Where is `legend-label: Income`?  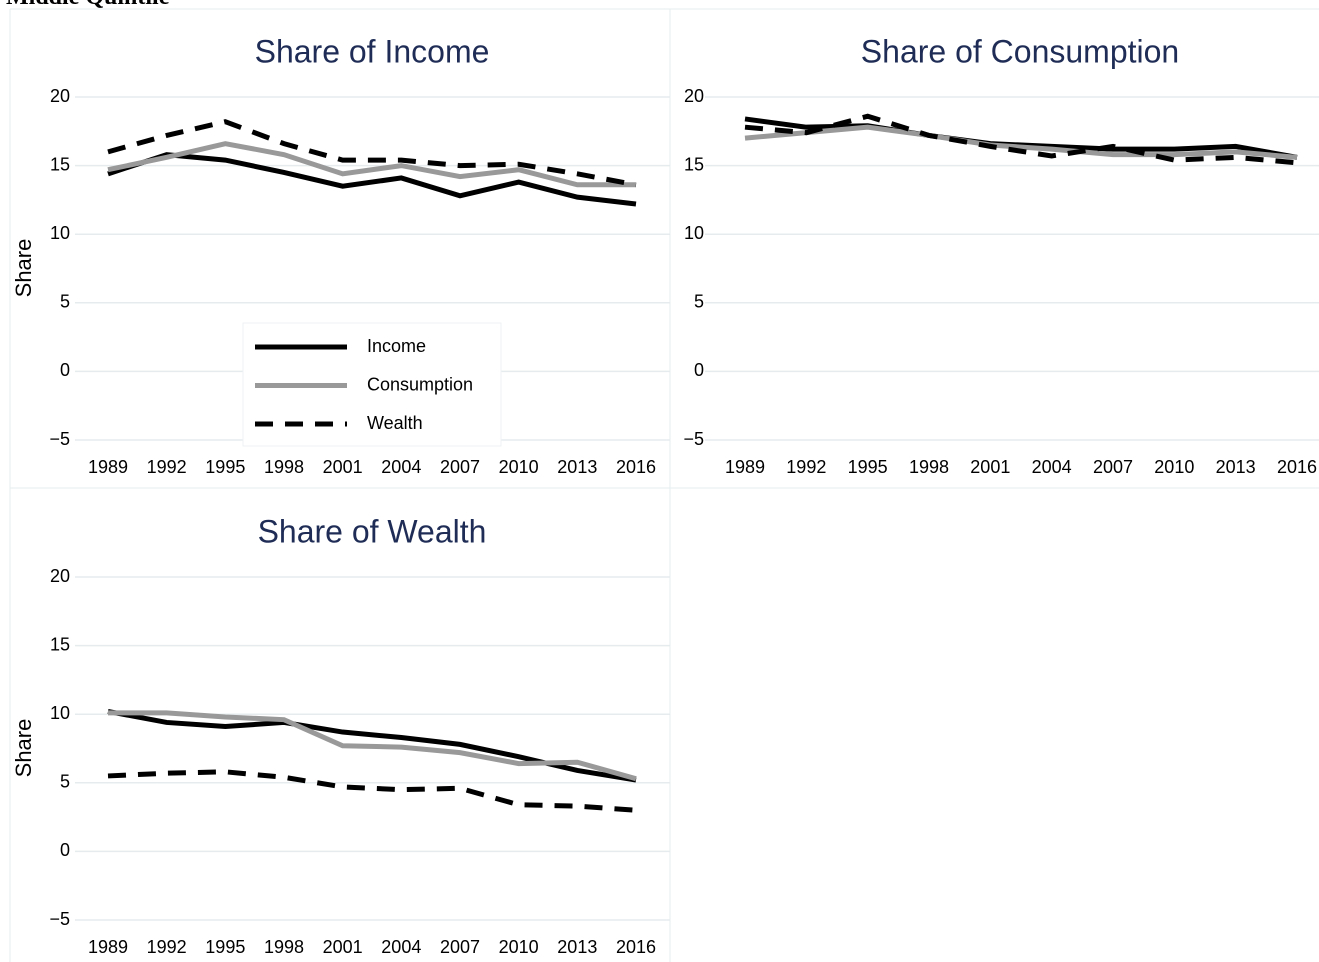
legend-label: Income is located at coordinates (396, 346).